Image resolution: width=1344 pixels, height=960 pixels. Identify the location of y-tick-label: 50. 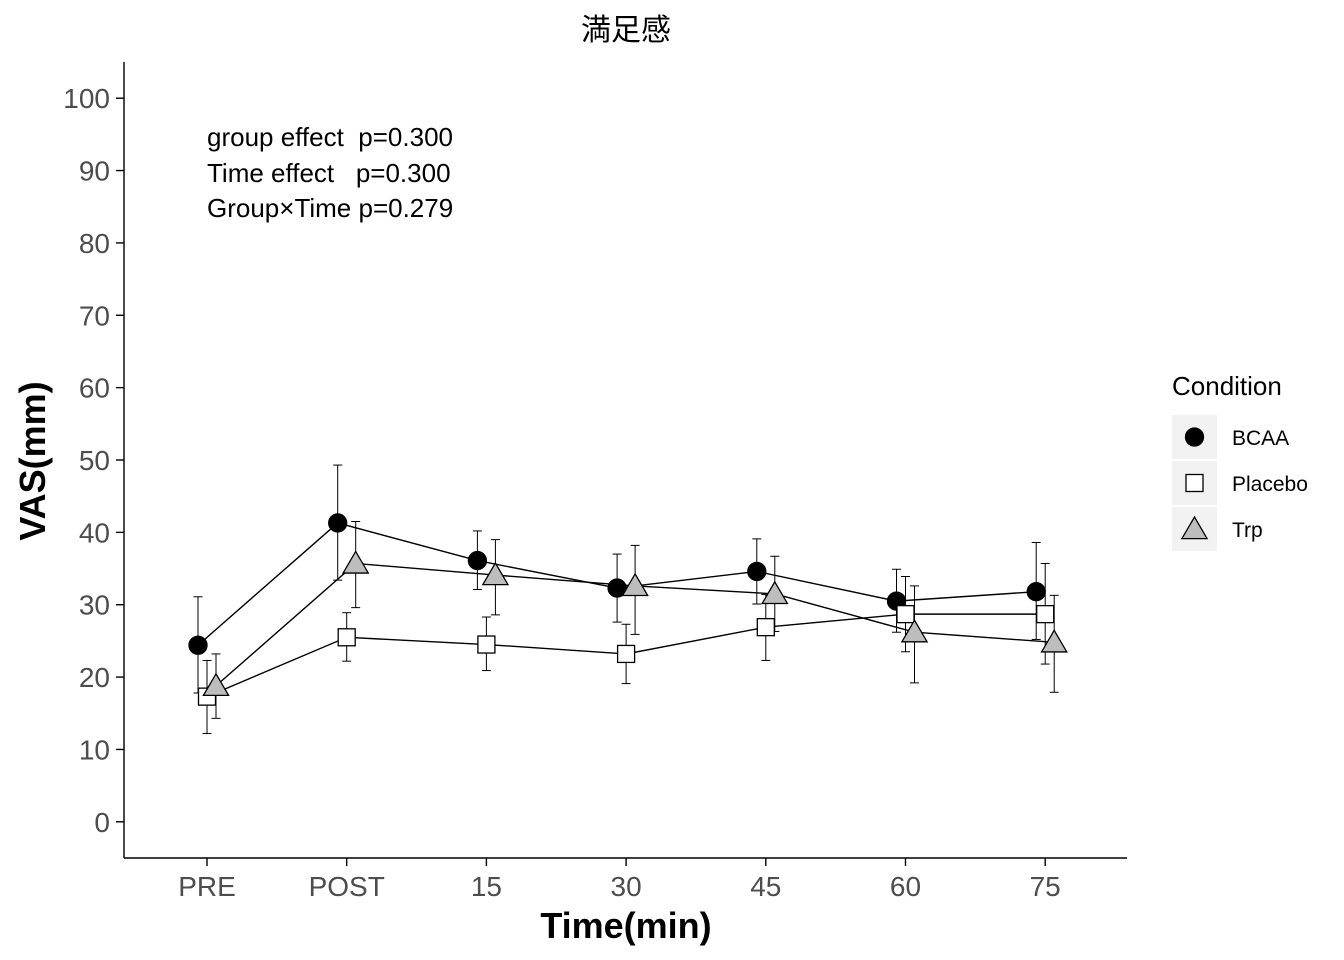
(94, 460).